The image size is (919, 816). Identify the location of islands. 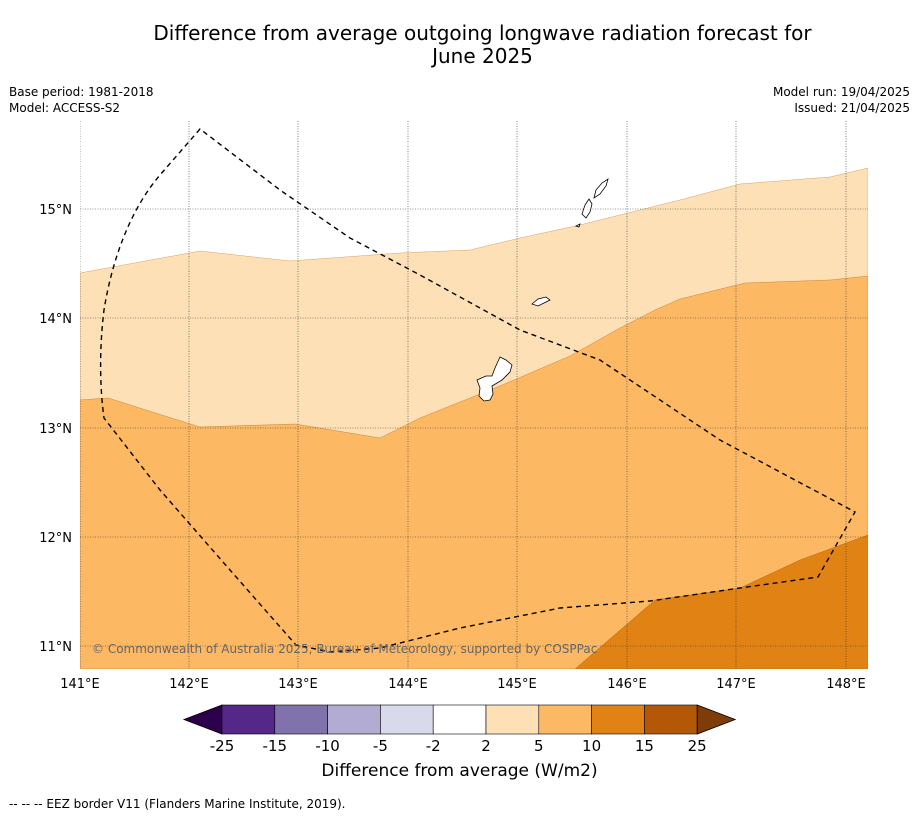
(542, 290).